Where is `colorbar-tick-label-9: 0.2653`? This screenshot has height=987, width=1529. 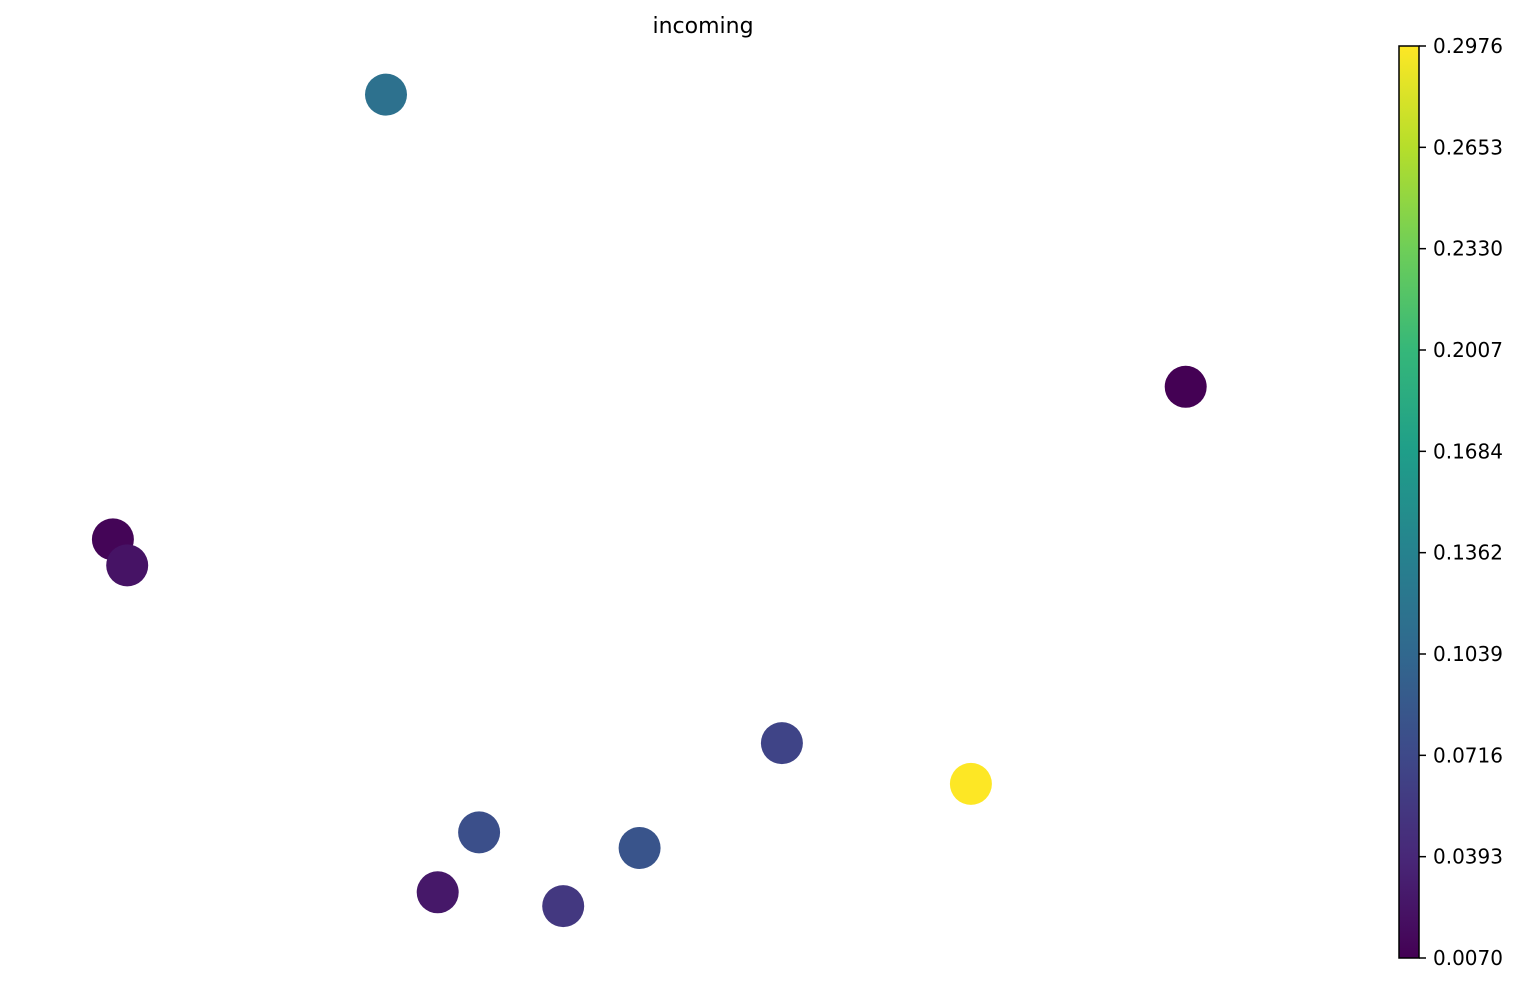
colorbar-tick-label-9: 0.2653 is located at coordinates (1468, 147).